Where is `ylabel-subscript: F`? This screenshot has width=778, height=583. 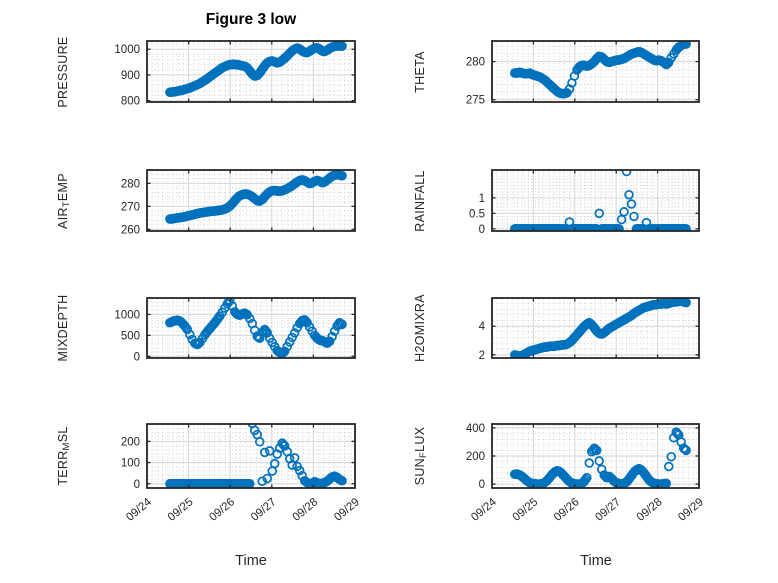
ylabel-subscript: F is located at coordinates (423, 455).